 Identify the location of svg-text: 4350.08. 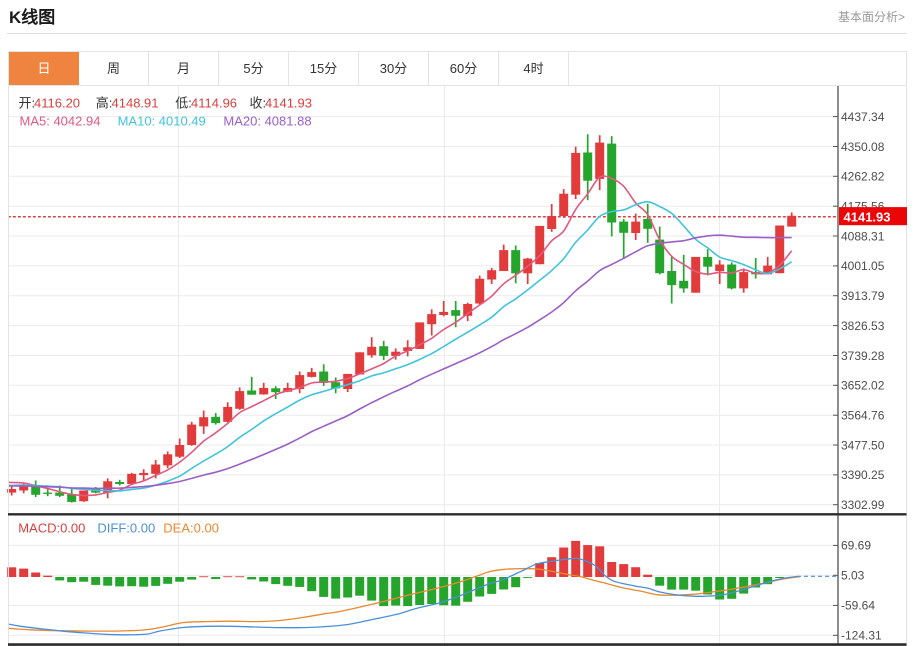
(863, 147).